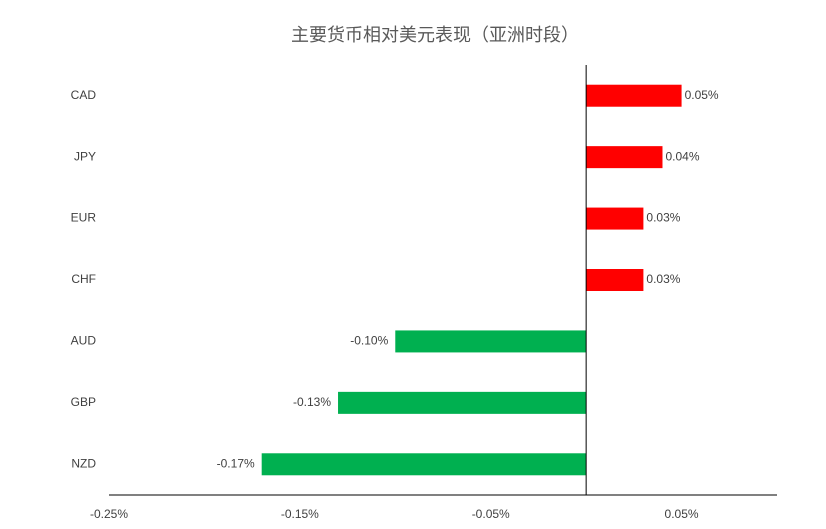 The image size is (826, 529). I want to click on y-tick-label: JPY, so click(85, 156).